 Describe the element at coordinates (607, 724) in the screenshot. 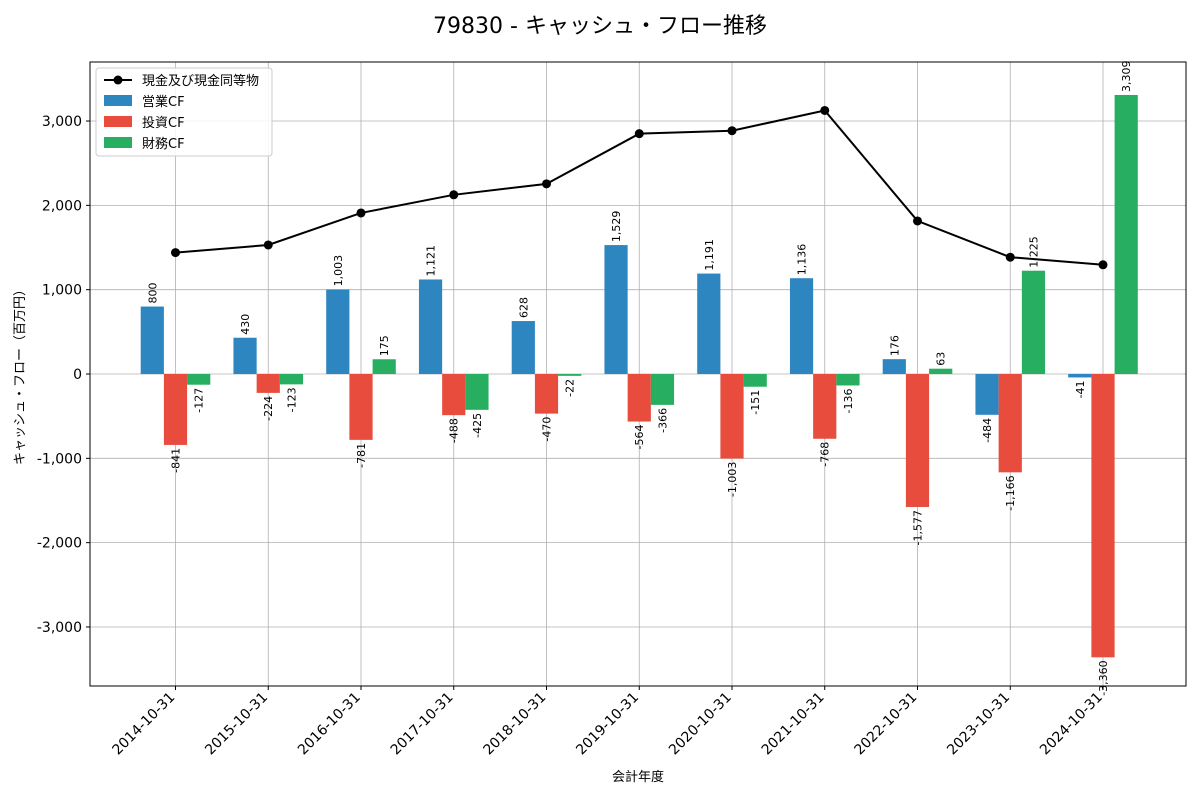

I see `x-tick-label: 2019-10-31` at that location.